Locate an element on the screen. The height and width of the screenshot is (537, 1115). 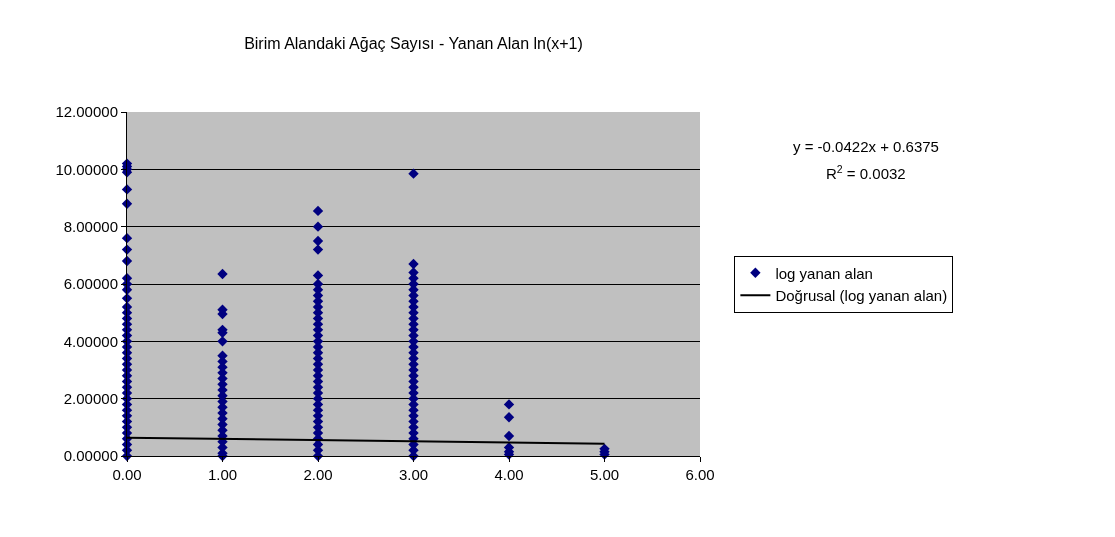
x-tick-label: 1.00 is located at coordinates (222, 474).